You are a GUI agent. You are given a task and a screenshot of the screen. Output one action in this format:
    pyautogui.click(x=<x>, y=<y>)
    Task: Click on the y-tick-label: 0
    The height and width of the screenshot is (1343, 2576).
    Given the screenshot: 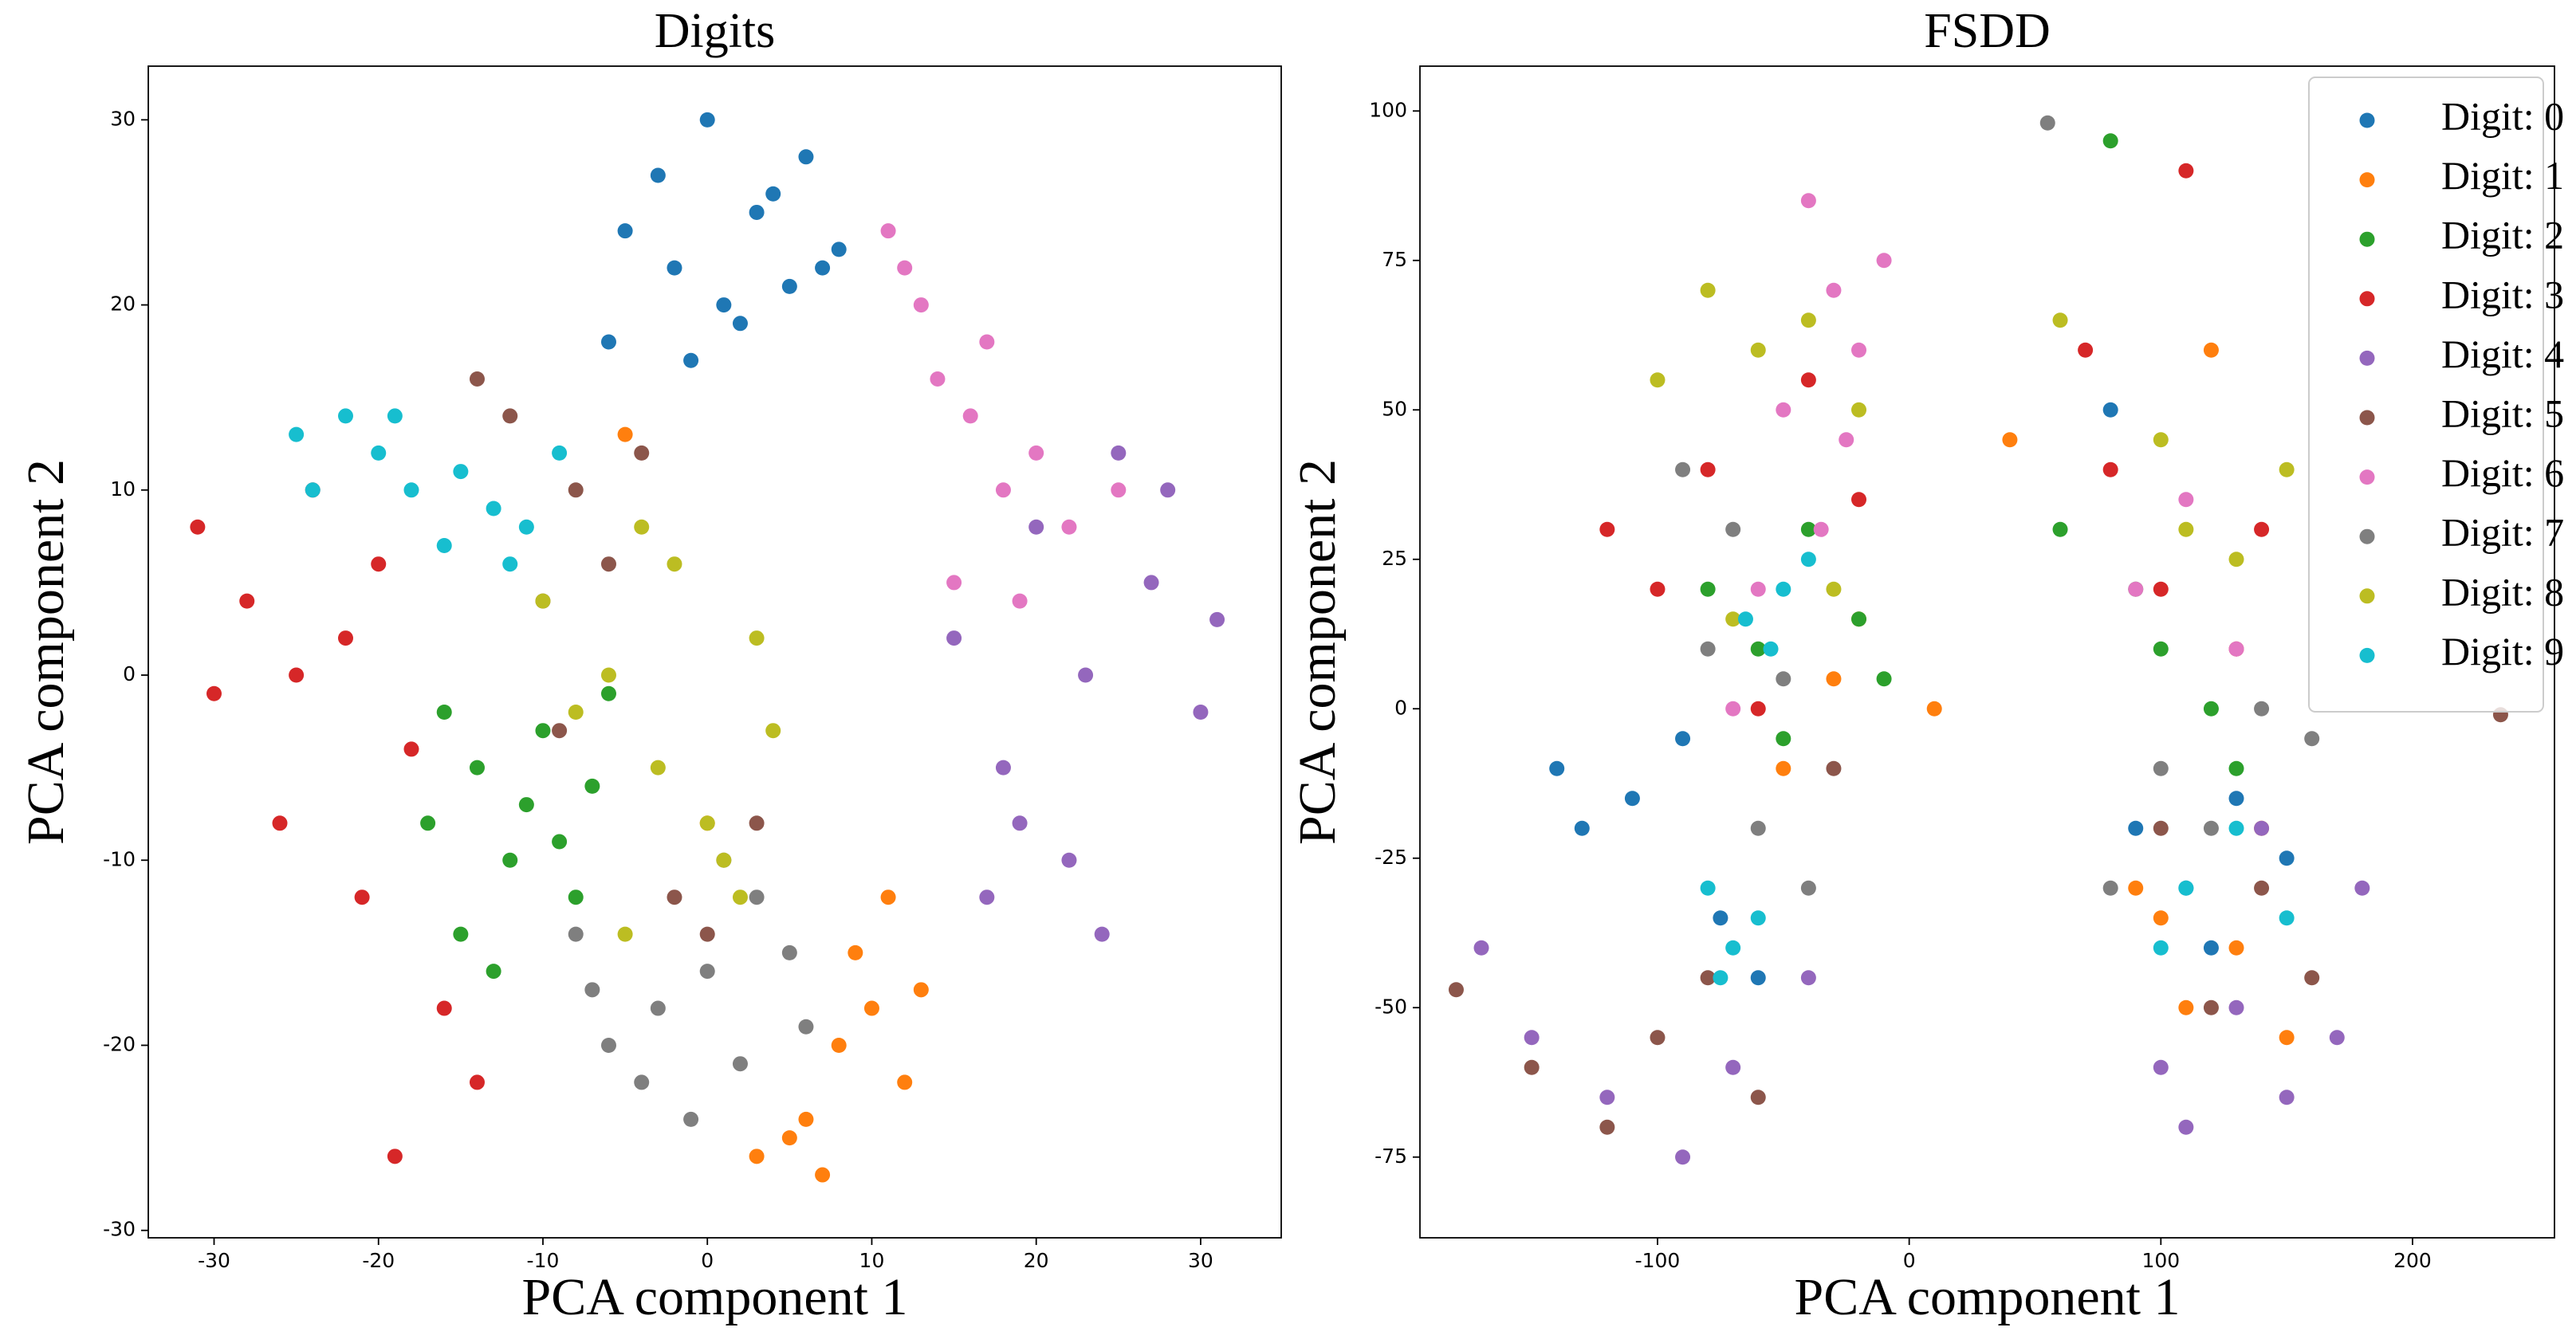 What is the action you would take?
    pyautogui.click(x=1400, y=708)
    